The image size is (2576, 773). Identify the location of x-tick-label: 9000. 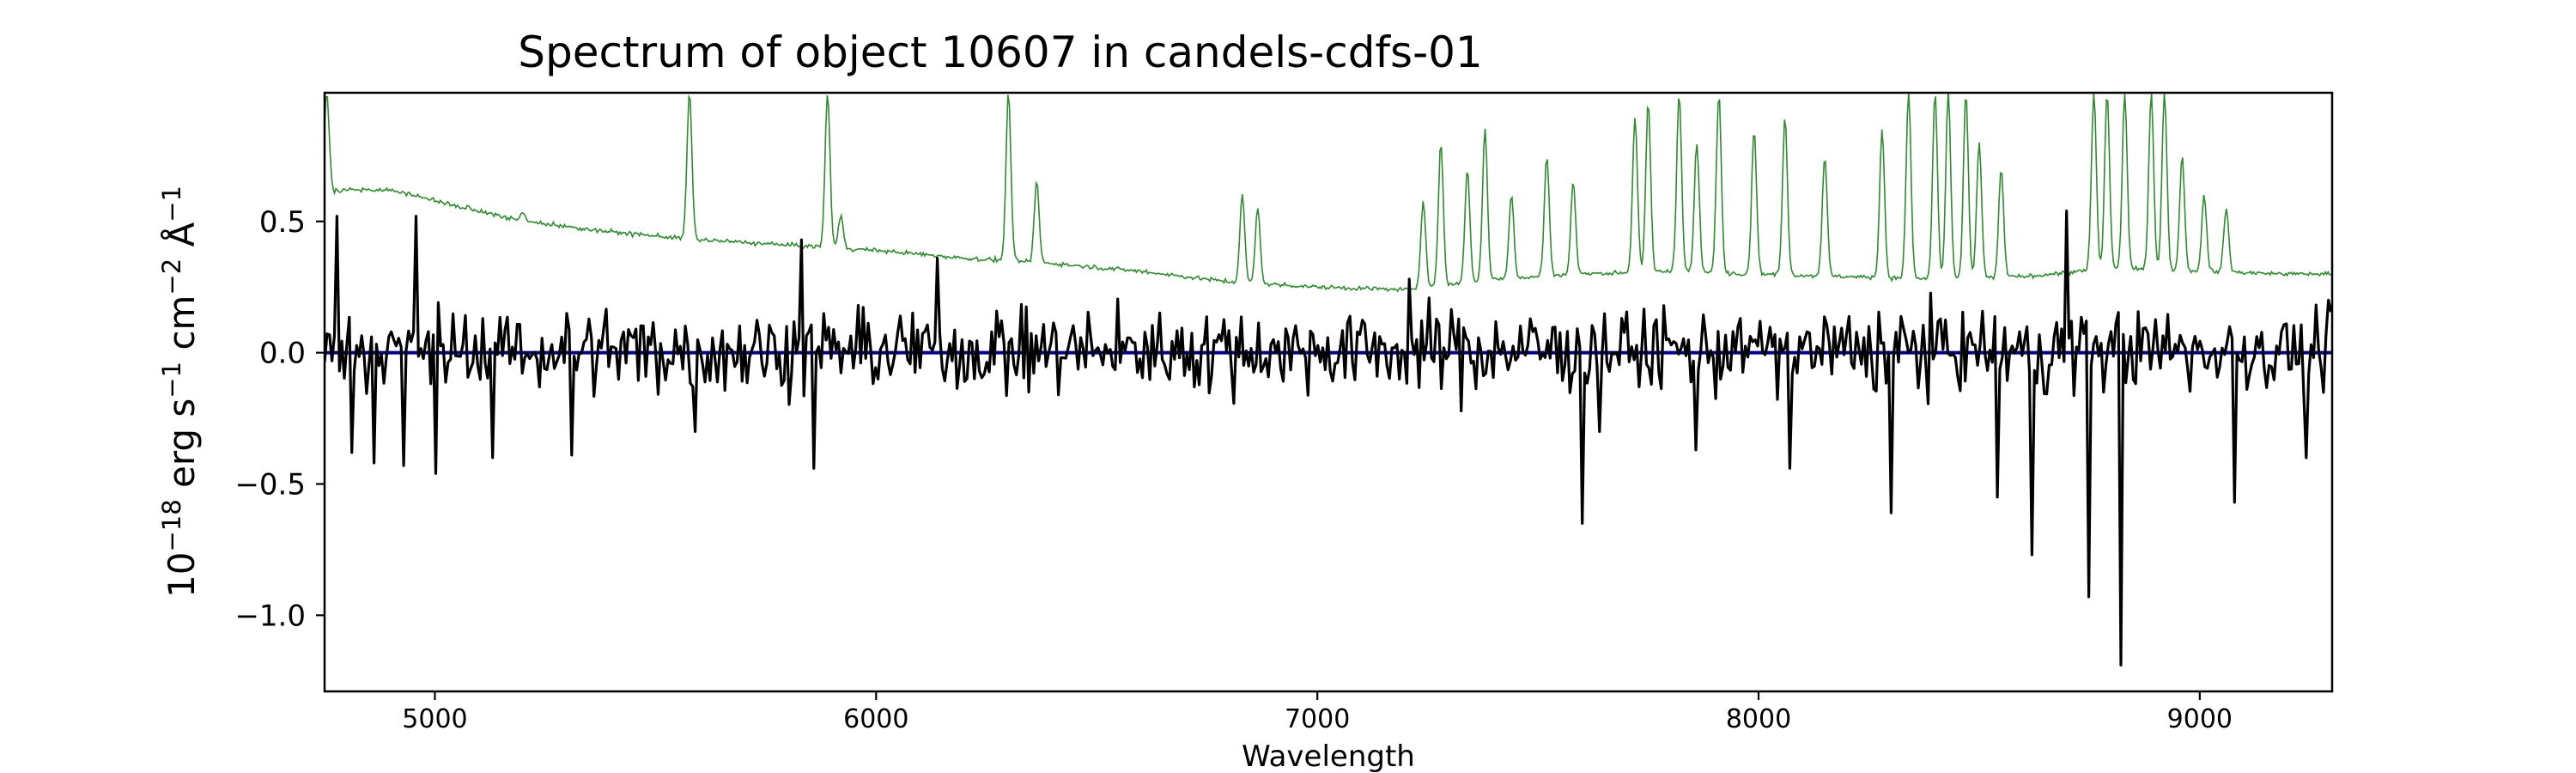
(2200, 719).